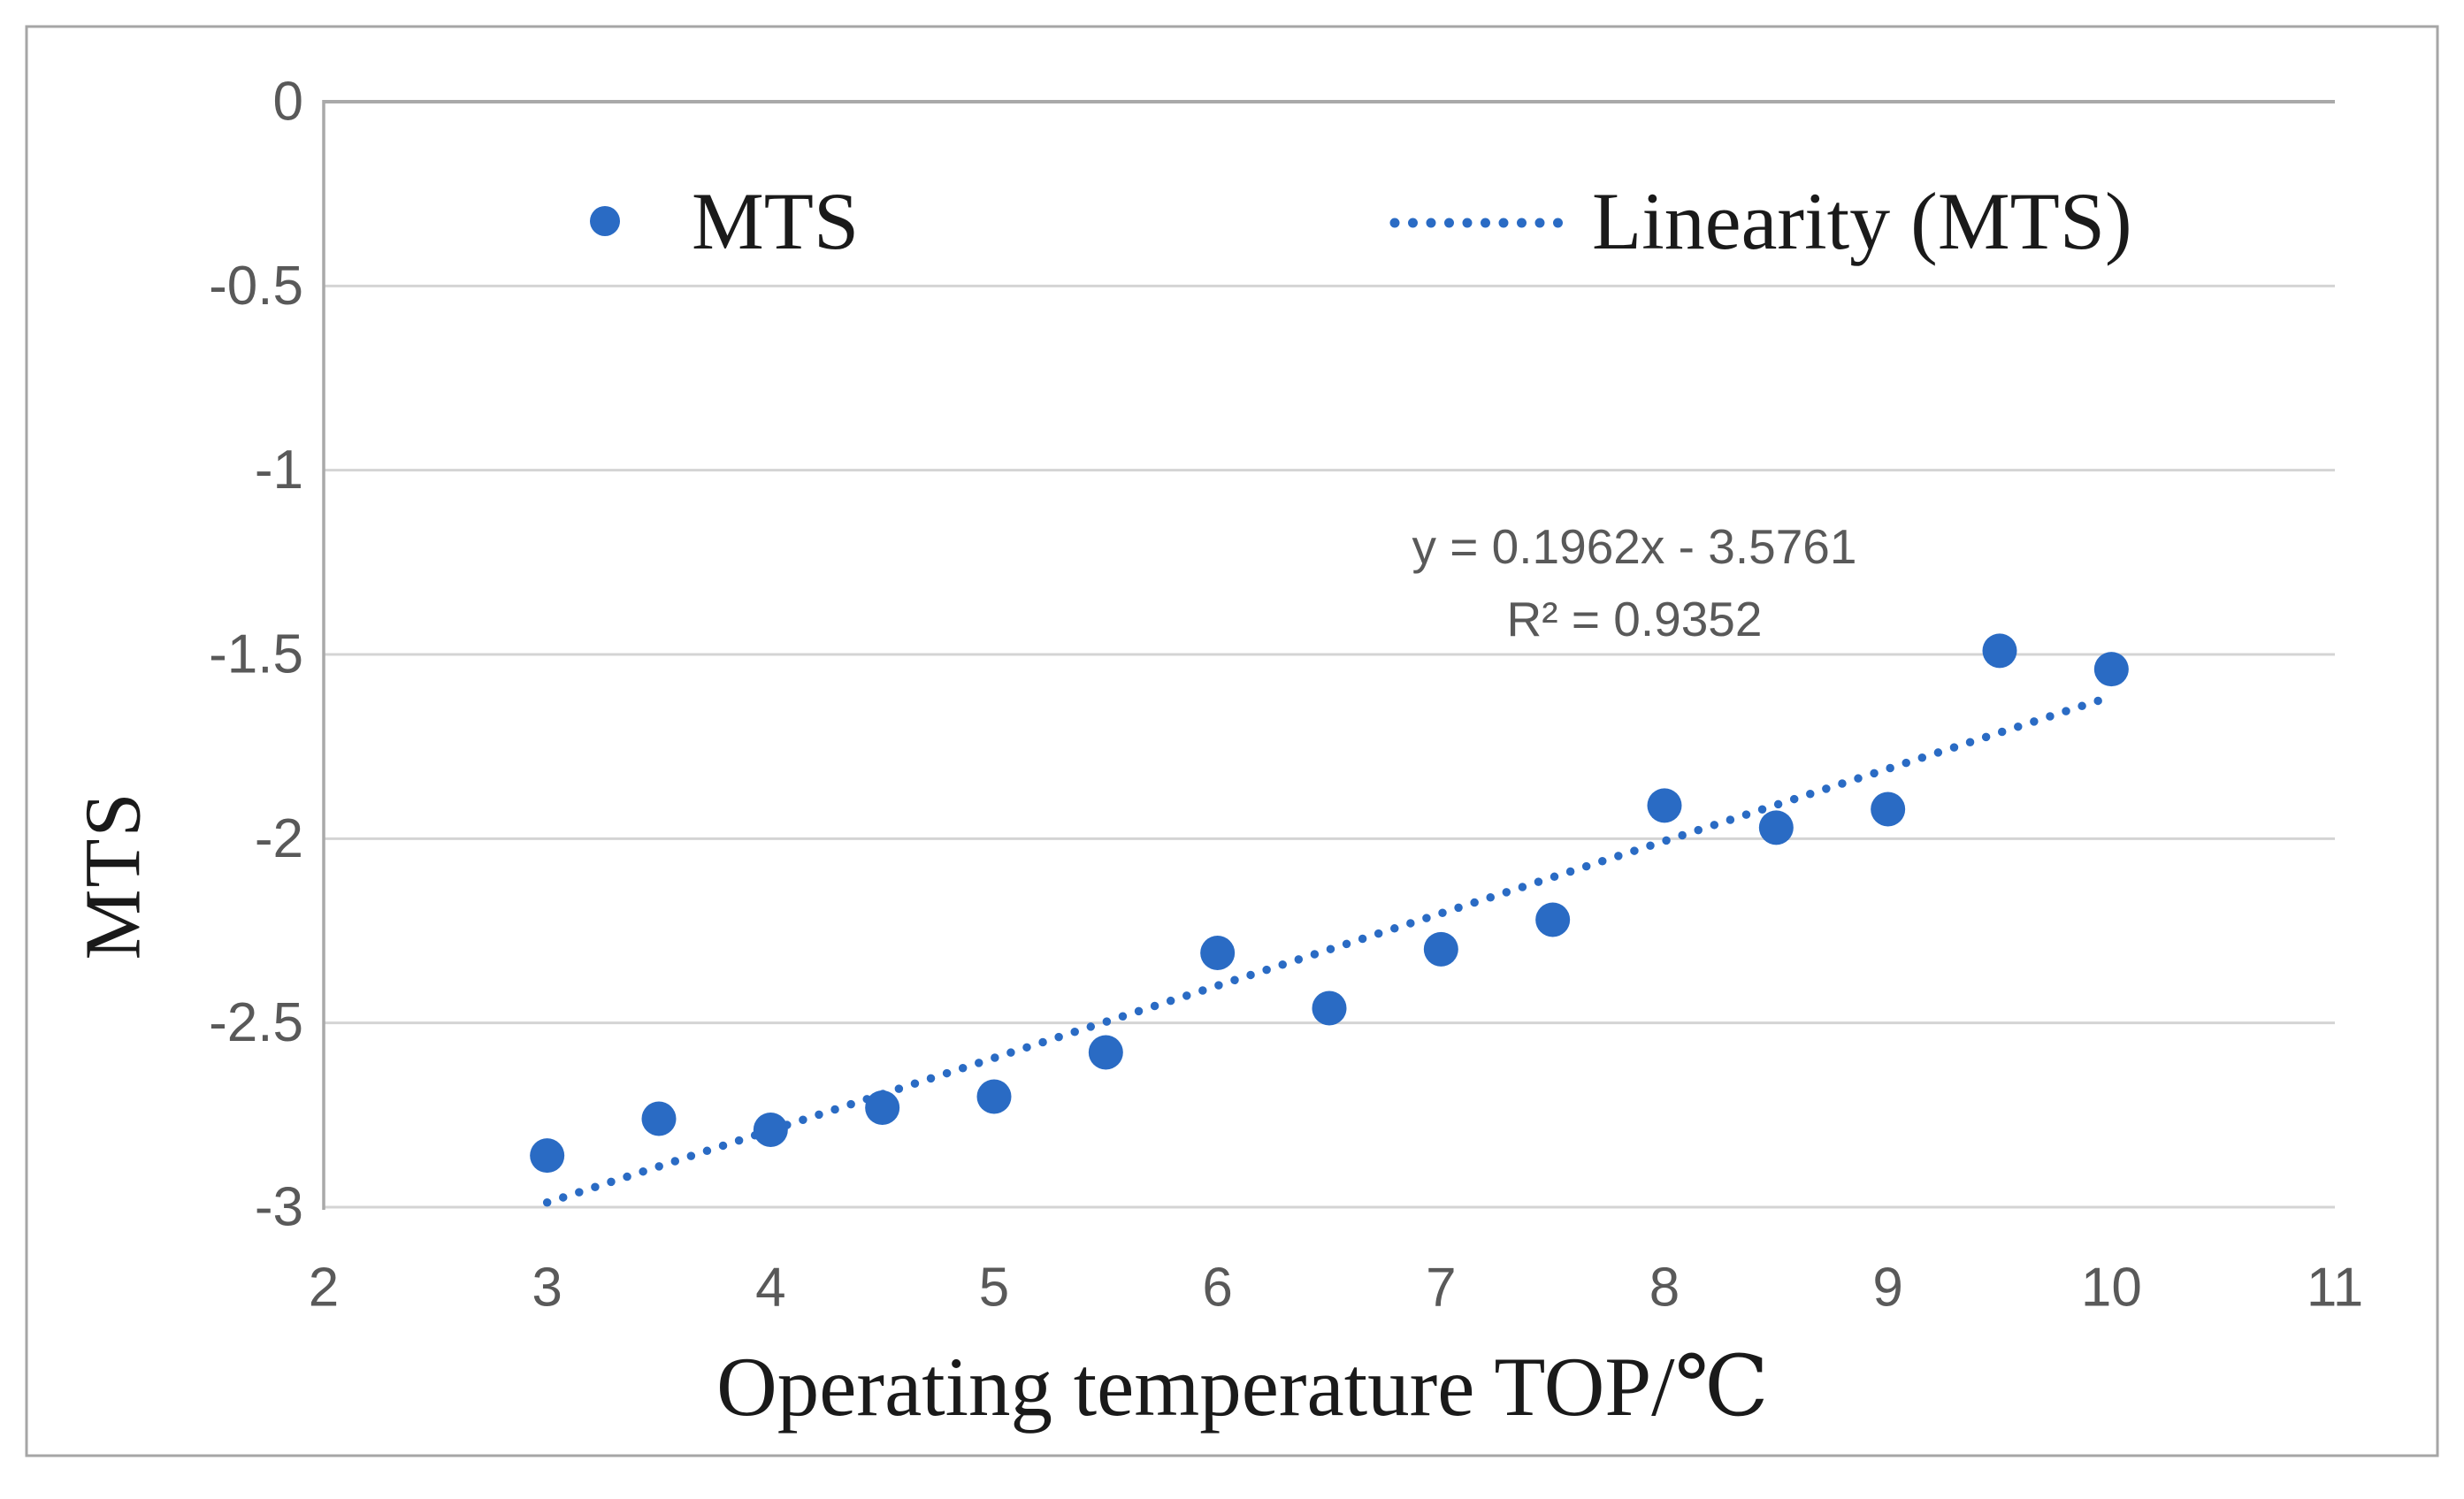  Describe the element at coordinates (605, 221) in the screenshot. I see `legend-marker-dot-icon` at that location.